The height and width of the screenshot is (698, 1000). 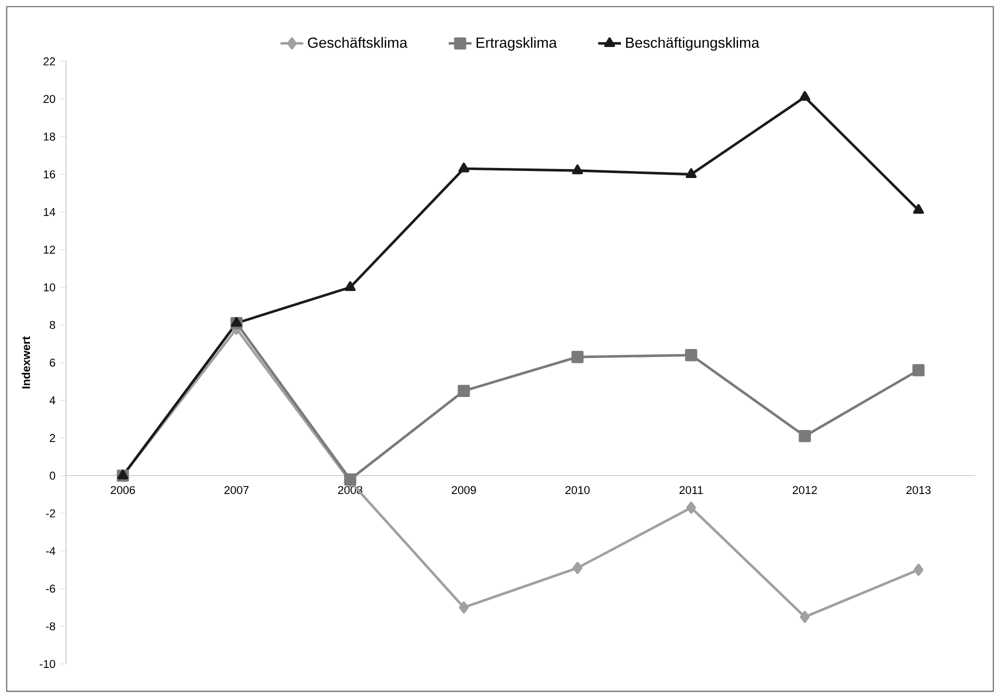 What do you see at coordinates (804, 490) in the screenshot?
I see `x-tick-label: 2012` at bounding box center [804, 490].